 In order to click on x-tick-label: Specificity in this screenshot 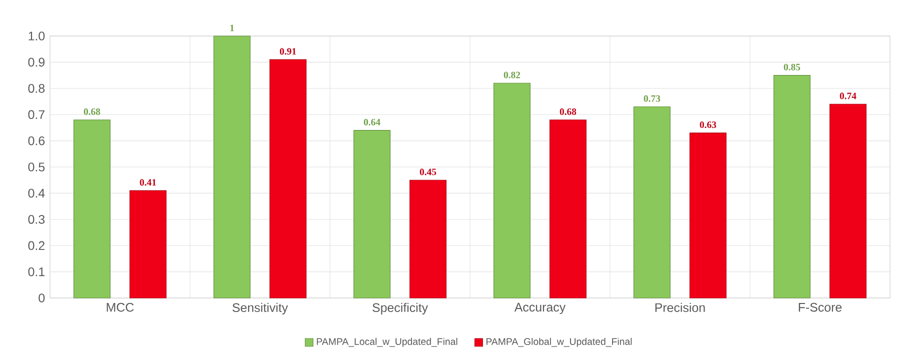, I will do `click(400, 308)`.